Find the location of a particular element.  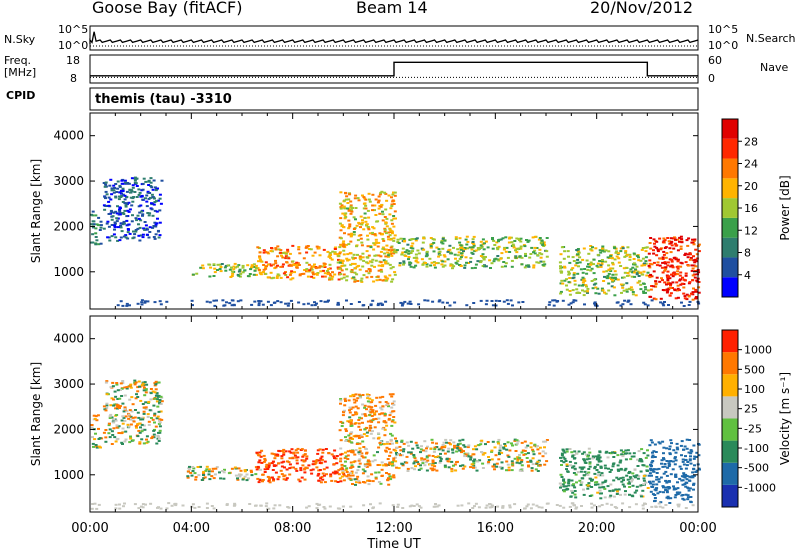

nave-tick-top: 60 is located at coordinates (715, 60).